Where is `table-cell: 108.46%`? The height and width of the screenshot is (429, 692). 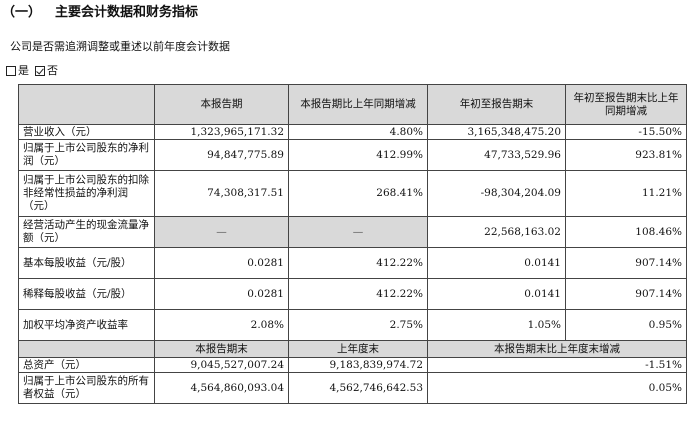 table-cell: 108.46% is located at coordinates (626, 232).